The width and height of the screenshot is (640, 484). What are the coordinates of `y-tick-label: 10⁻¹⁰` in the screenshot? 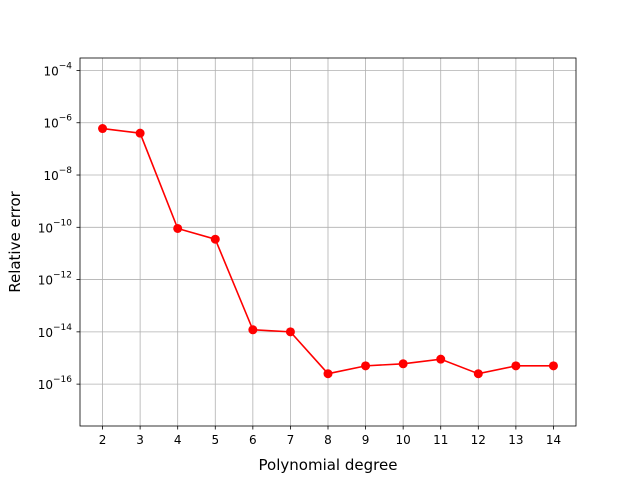 It's located at (55, 226).